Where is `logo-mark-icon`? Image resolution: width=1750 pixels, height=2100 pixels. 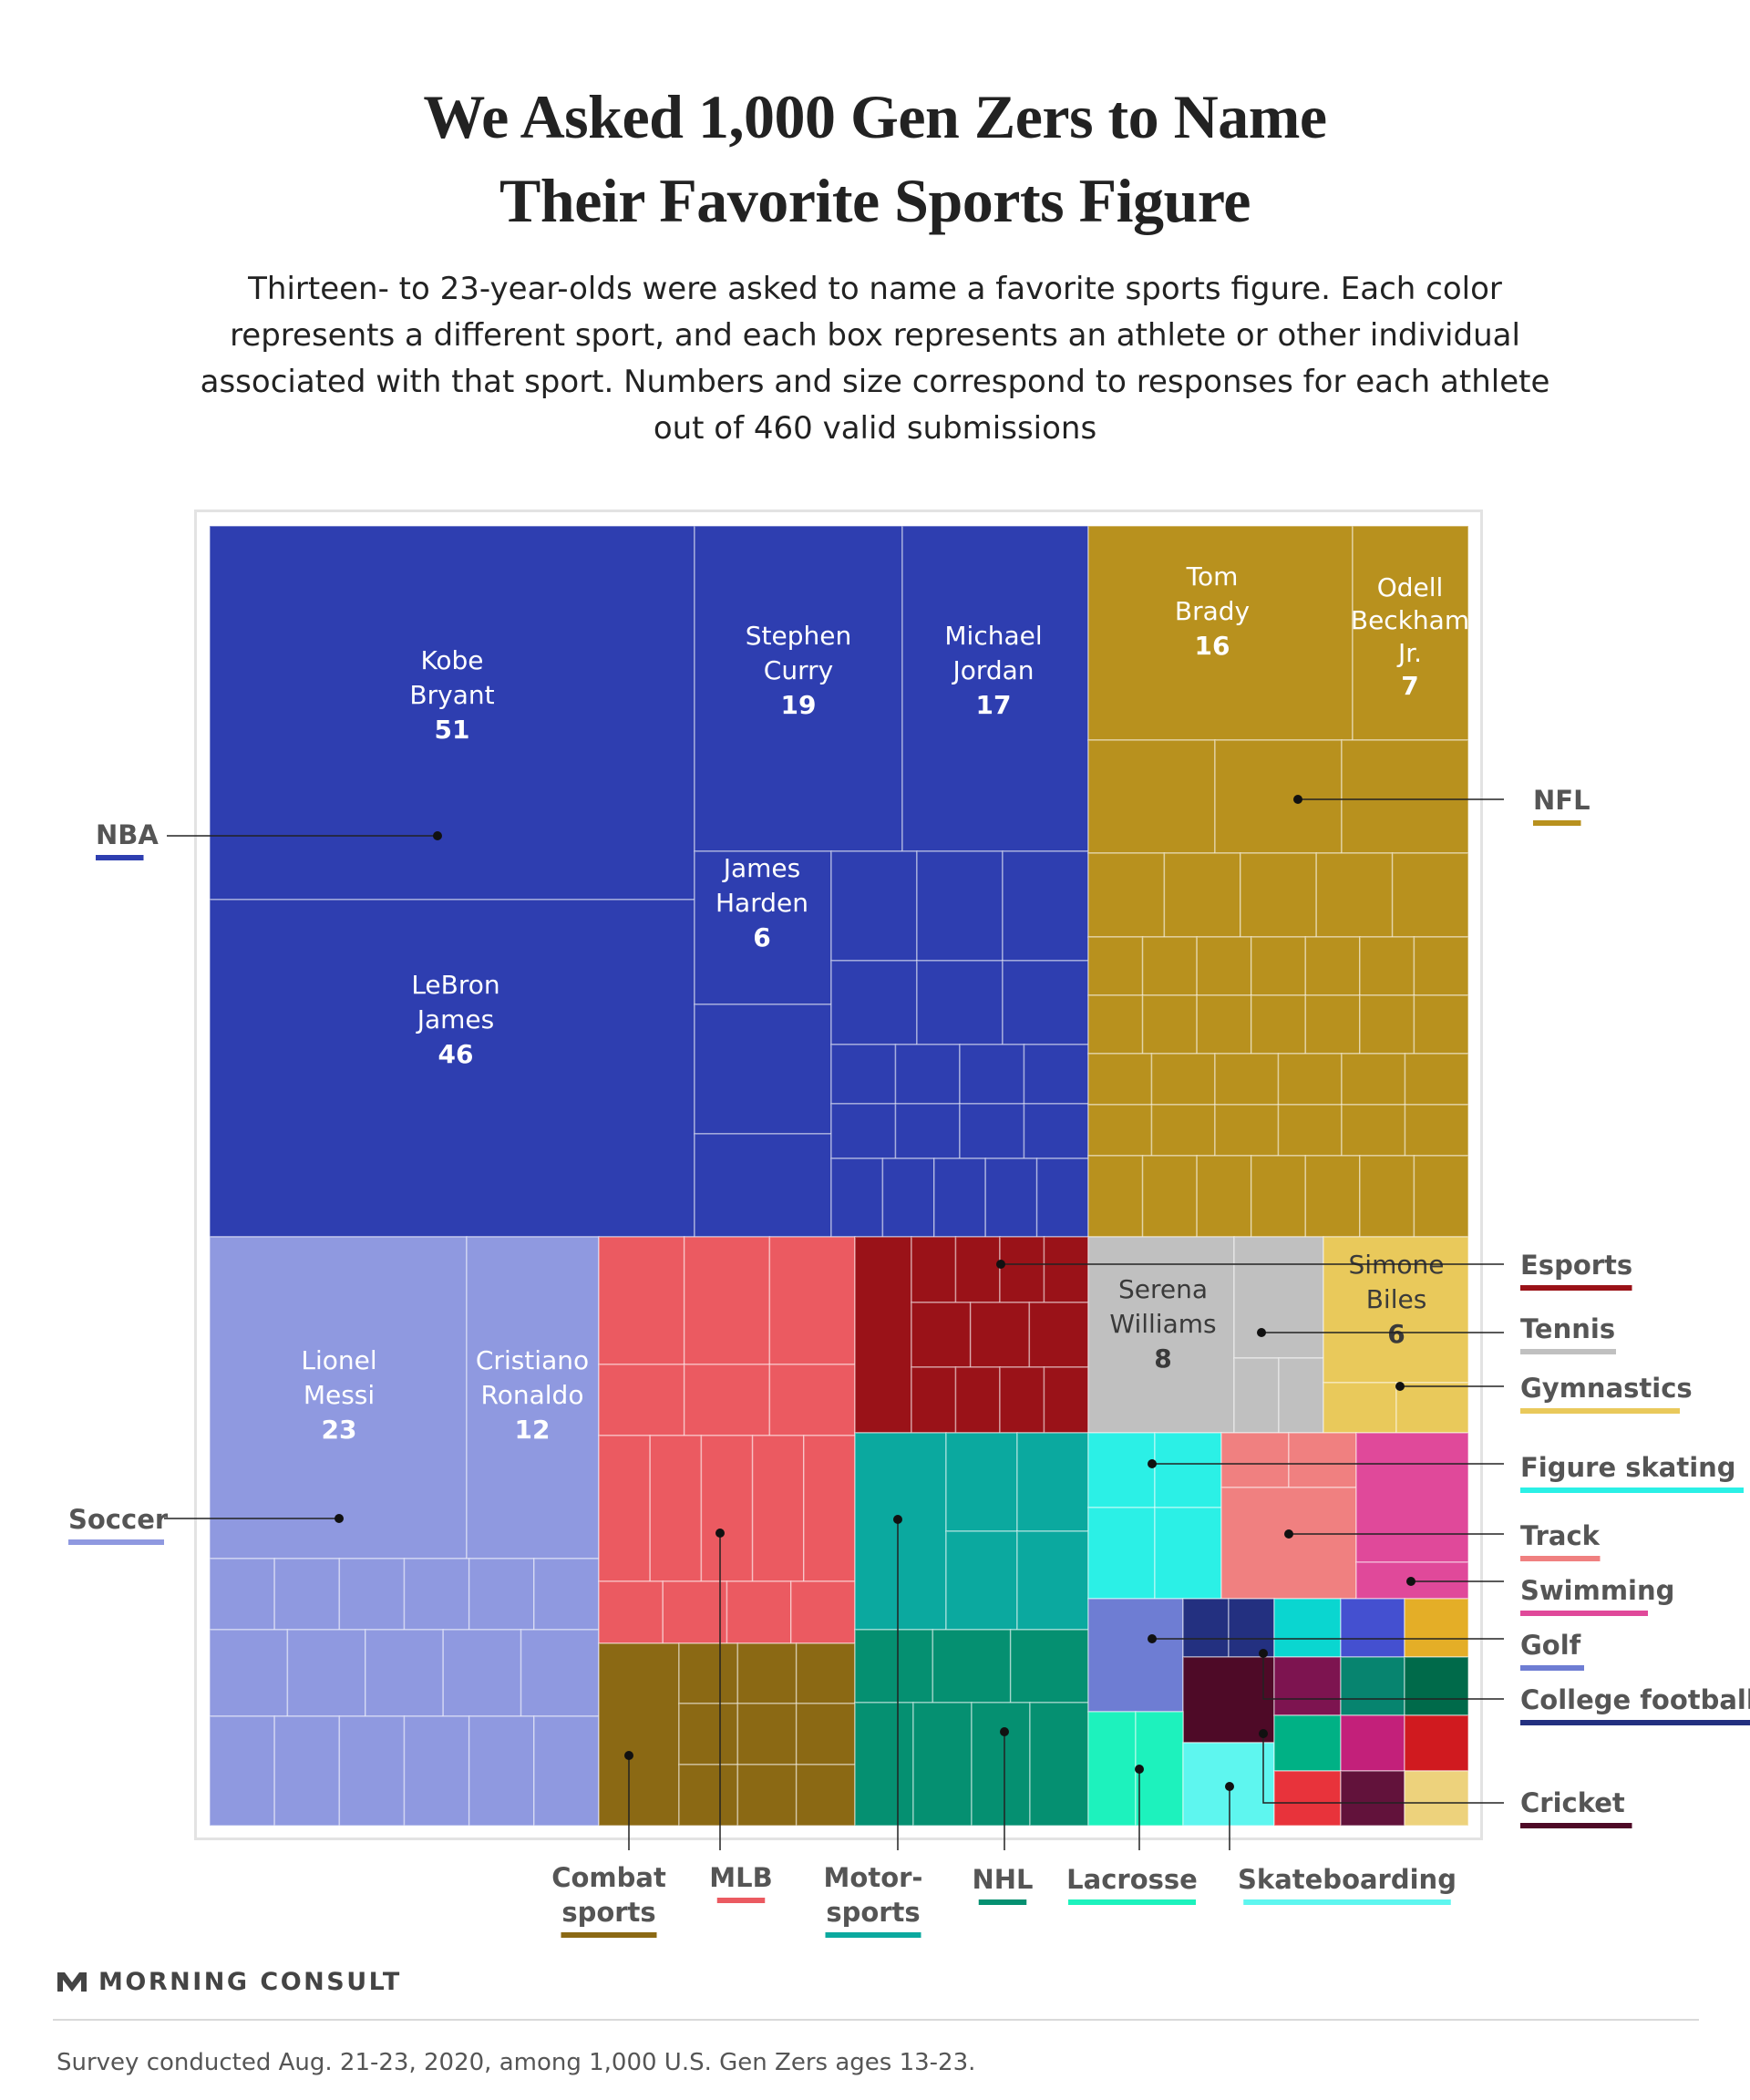
logo-mark-icon is located at coordinates (72, 1982).